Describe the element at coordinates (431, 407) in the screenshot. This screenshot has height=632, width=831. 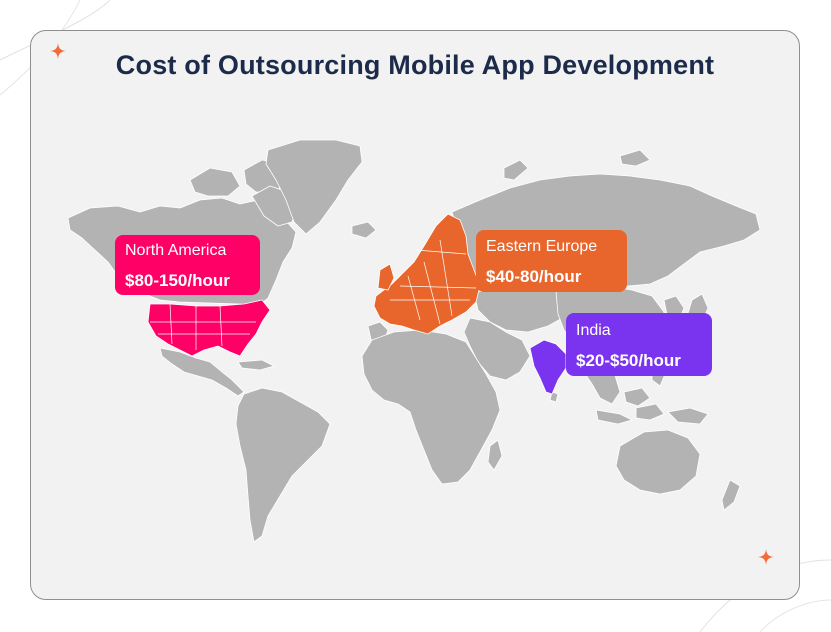
I see `africa` at that location.